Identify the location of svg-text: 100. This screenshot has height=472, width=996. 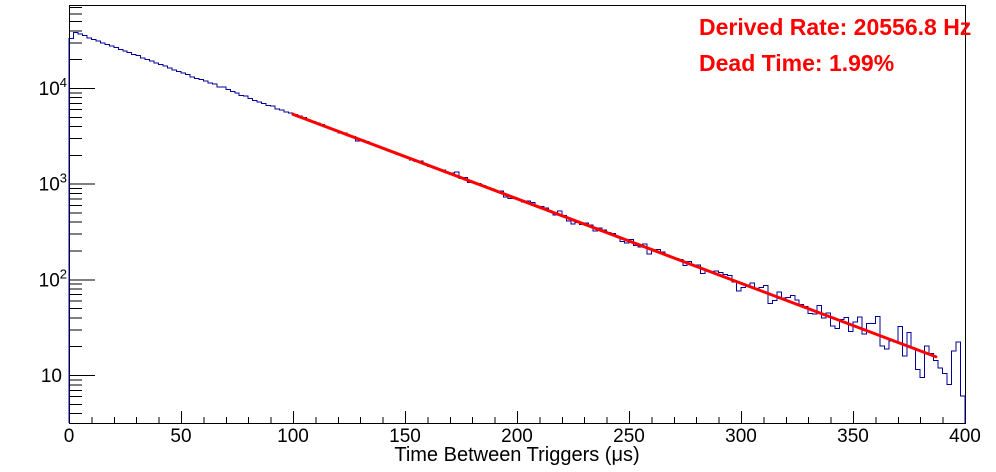
(293, 436).